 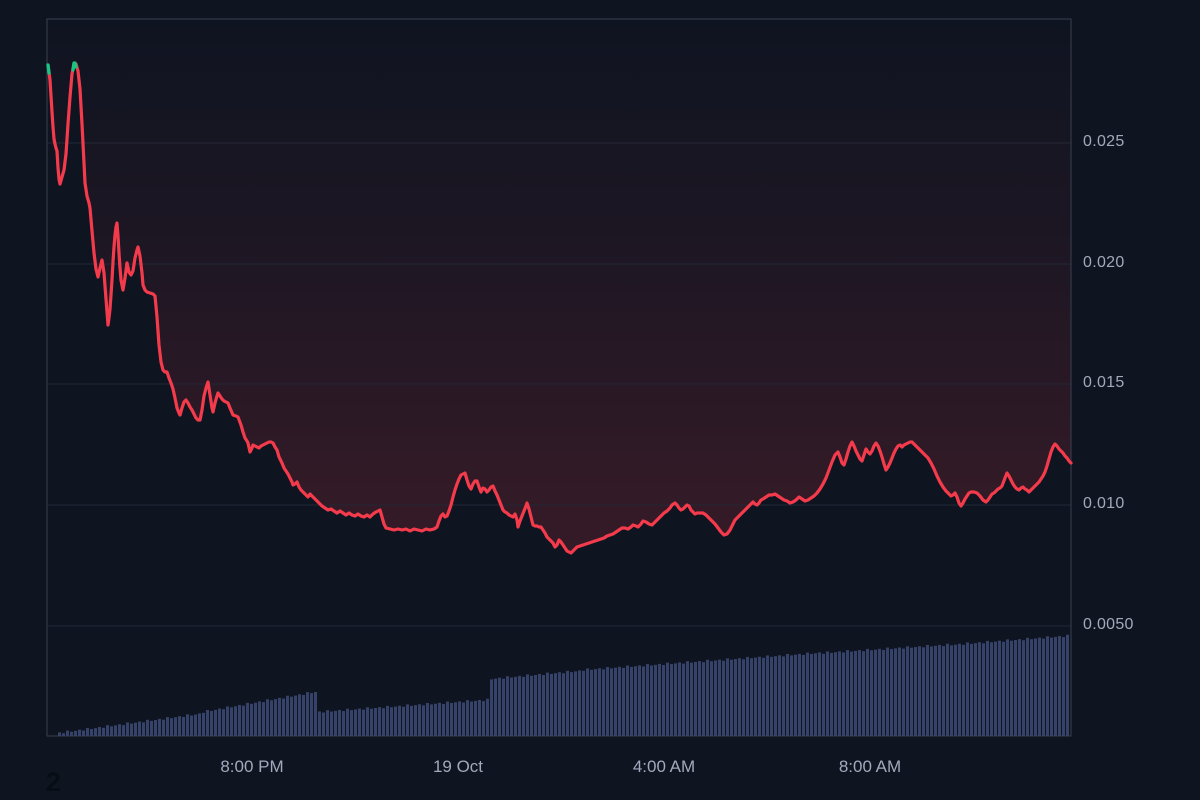 I want to click on x-axis-label: 19 Oct, so click(x=458, y=766).